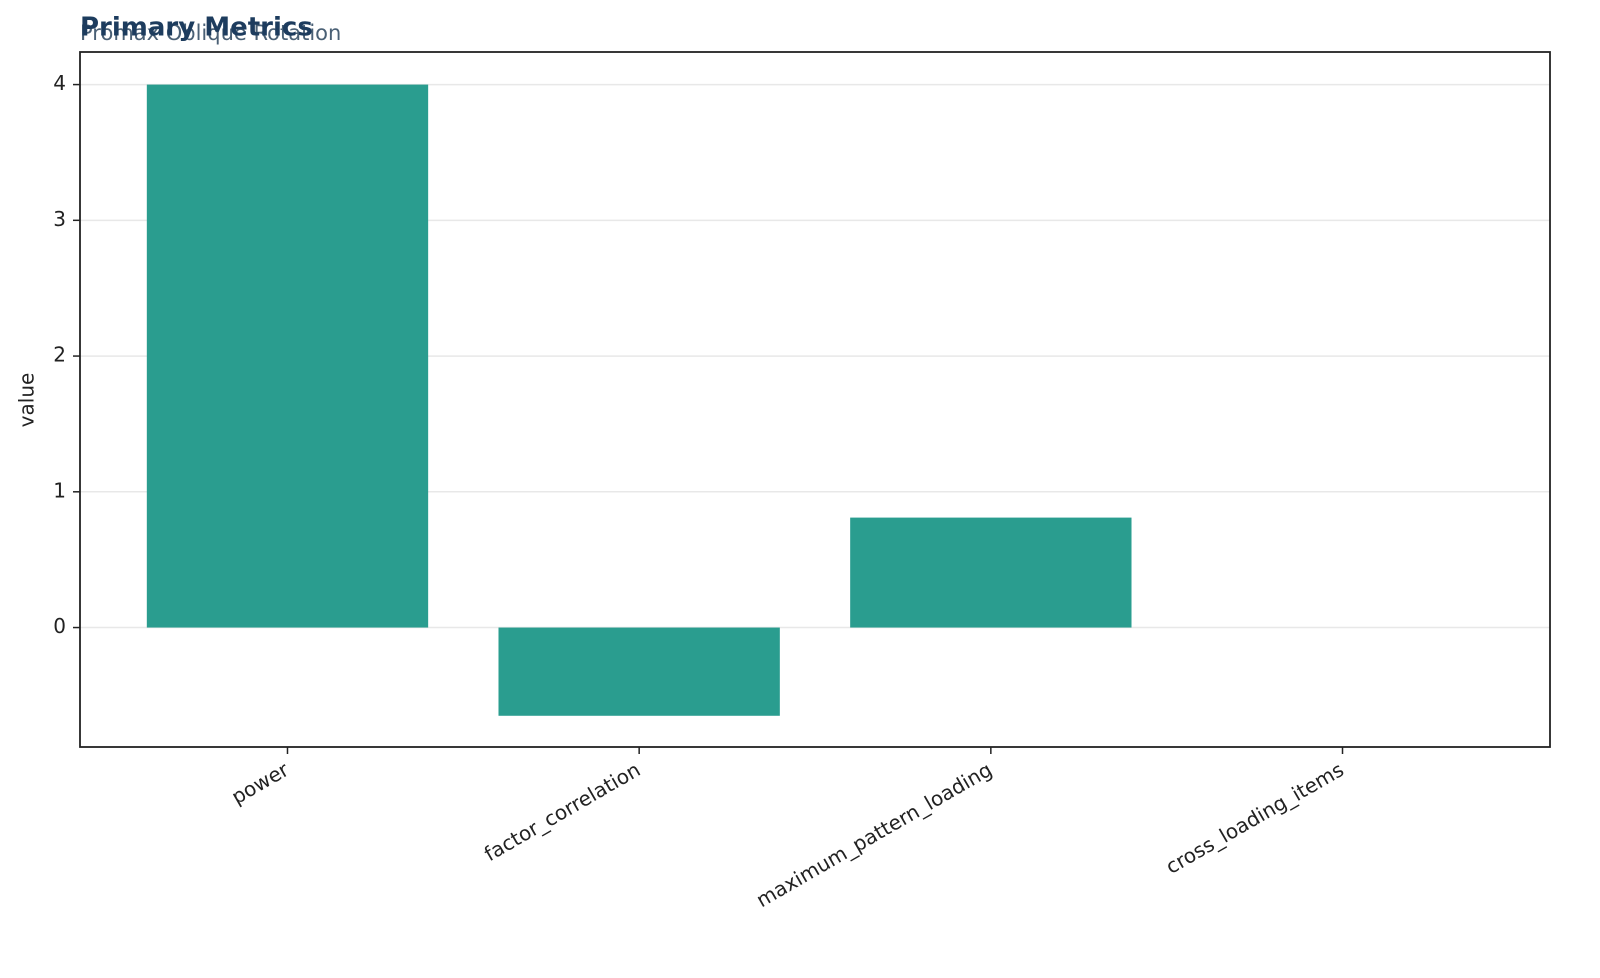 The image size is (1600, 978). Describe the element at coordinates (562, 811) in the screenshot. I see `x-tick-label: factor_correlation` at that location.